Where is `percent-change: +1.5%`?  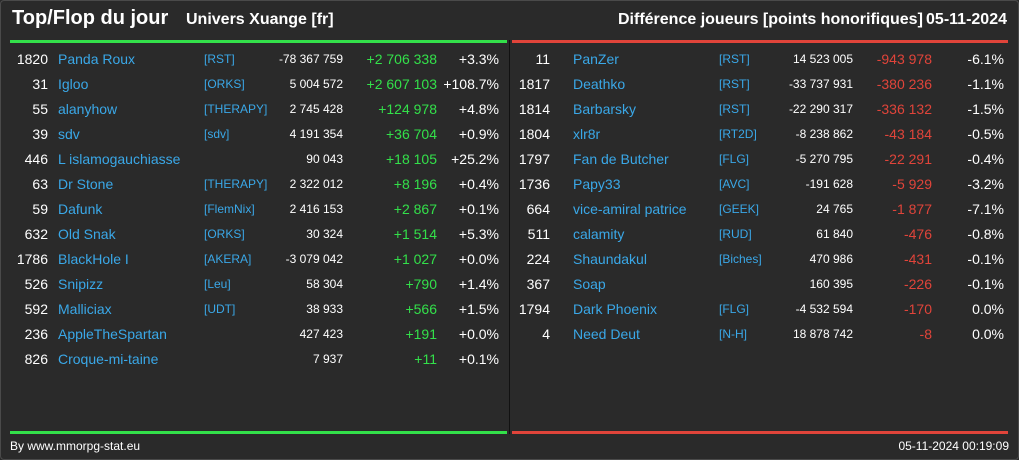
percent-change: +1.5% is located at coordinates (478, 309).